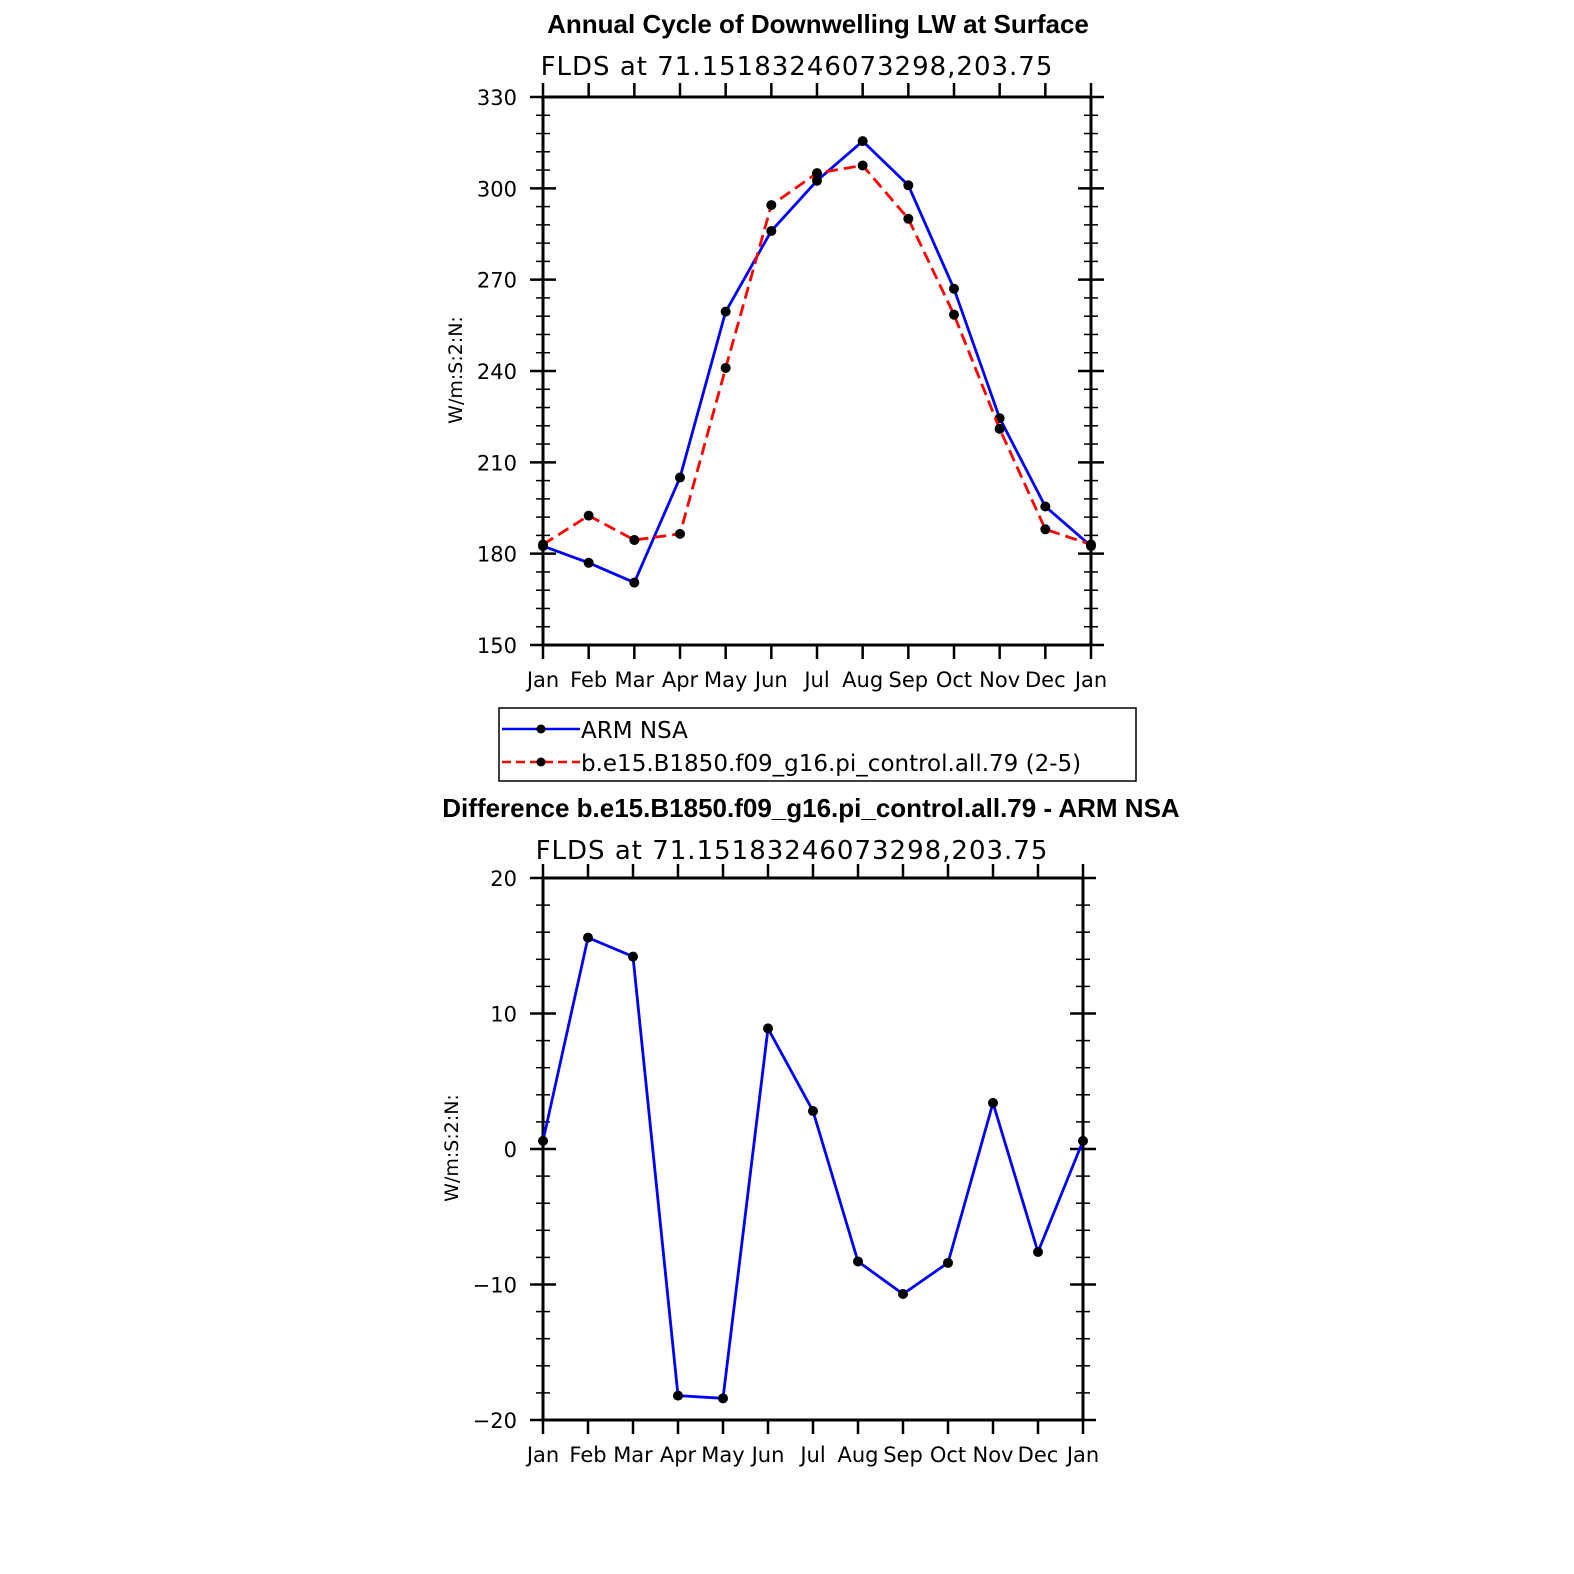  I want to click on y-tick-label: −10, so click(495, 1286).